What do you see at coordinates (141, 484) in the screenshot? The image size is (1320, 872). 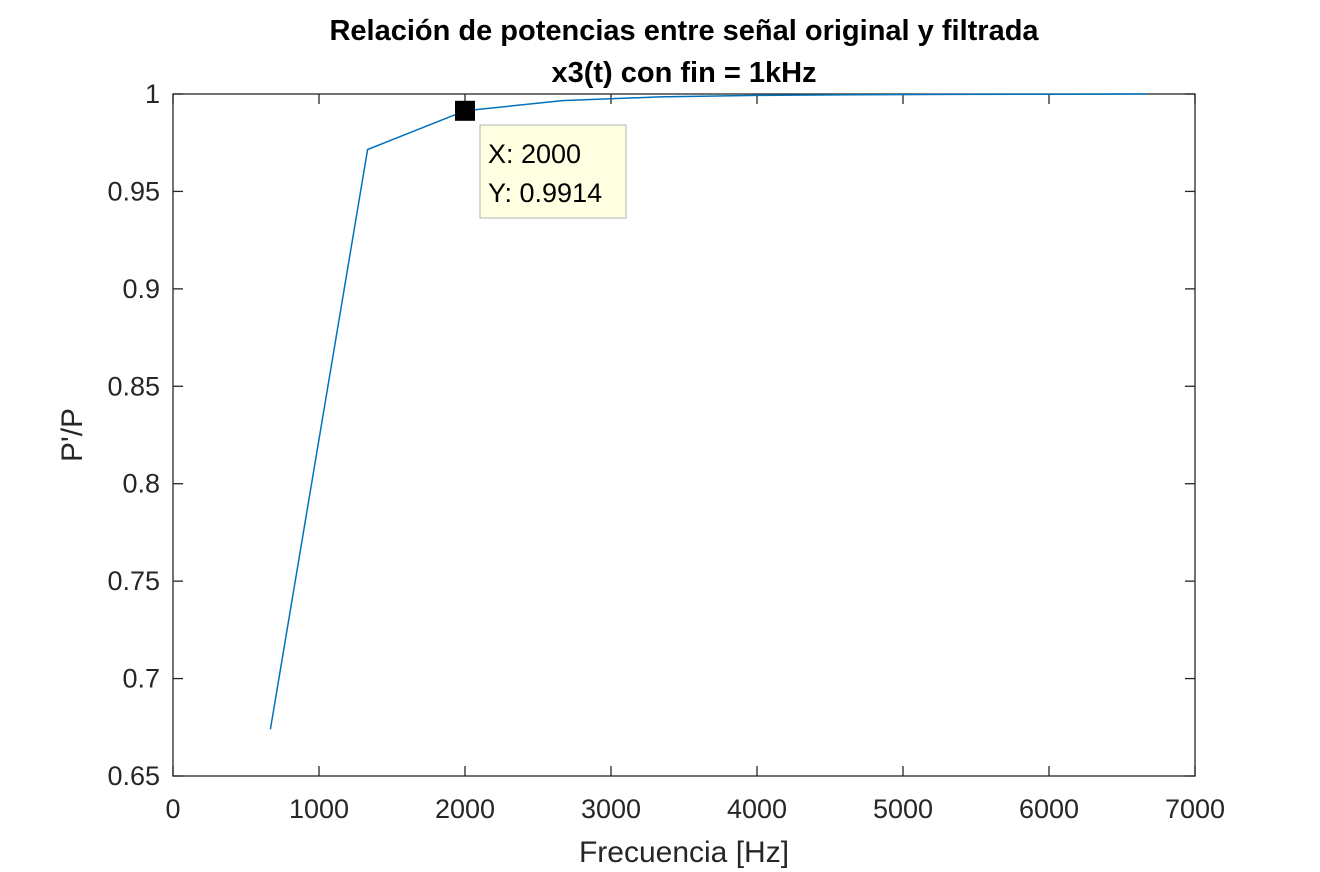 I see `y-tick-label: 0.8` at bounding box center [141, 484].